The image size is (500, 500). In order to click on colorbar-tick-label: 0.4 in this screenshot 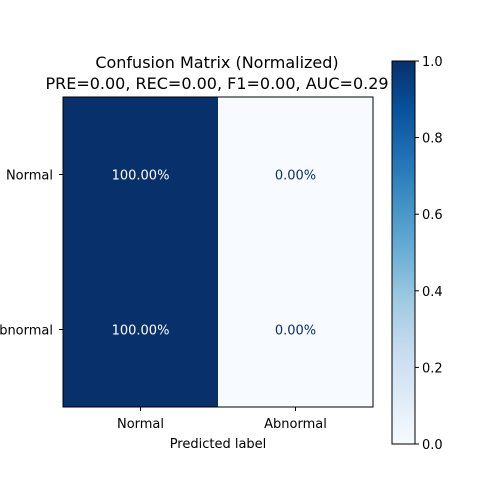, I will do `click(432, 292)`.